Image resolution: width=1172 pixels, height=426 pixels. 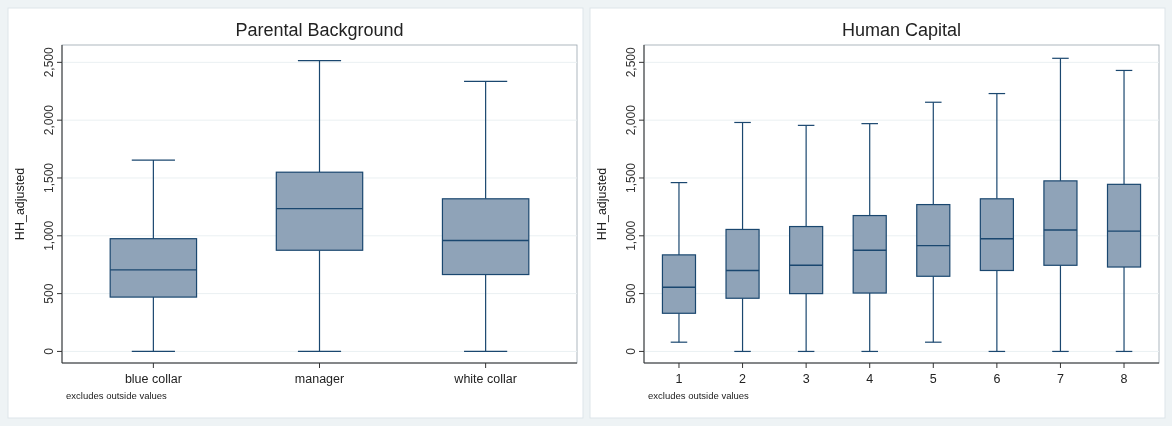 What do you see at coordinates (319, 30) in the screenshot?
I see `chart-title: Parental Background` at bounding box center [319, 30].